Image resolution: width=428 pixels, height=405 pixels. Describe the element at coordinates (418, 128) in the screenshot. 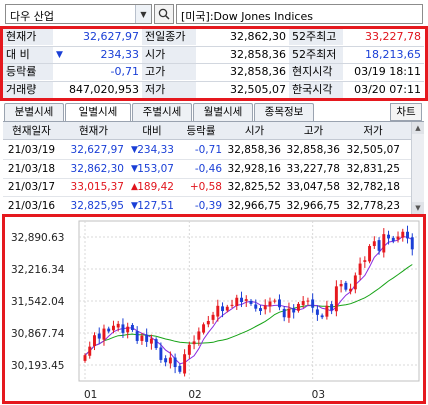

I see `scroll-up-icon: ▲` at that location.